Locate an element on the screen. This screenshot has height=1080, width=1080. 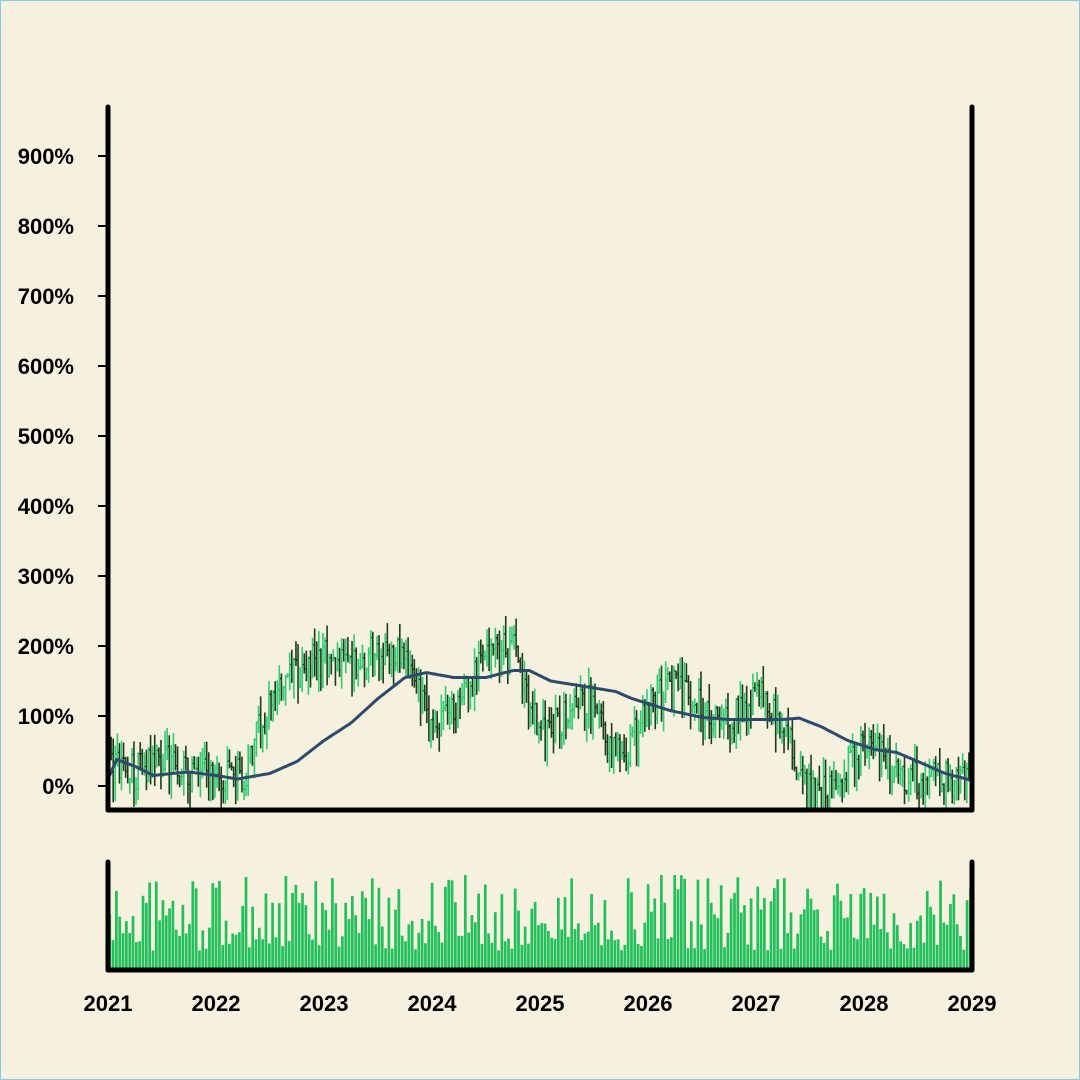
volume-bars is located at coordinates (540, 922).